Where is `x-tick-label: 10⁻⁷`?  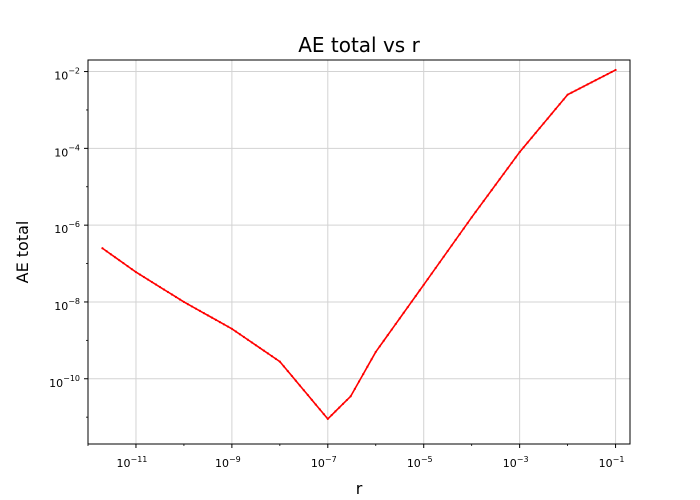
x-tick-label: 10⁻⁷ is located at coordinates (324, 462).